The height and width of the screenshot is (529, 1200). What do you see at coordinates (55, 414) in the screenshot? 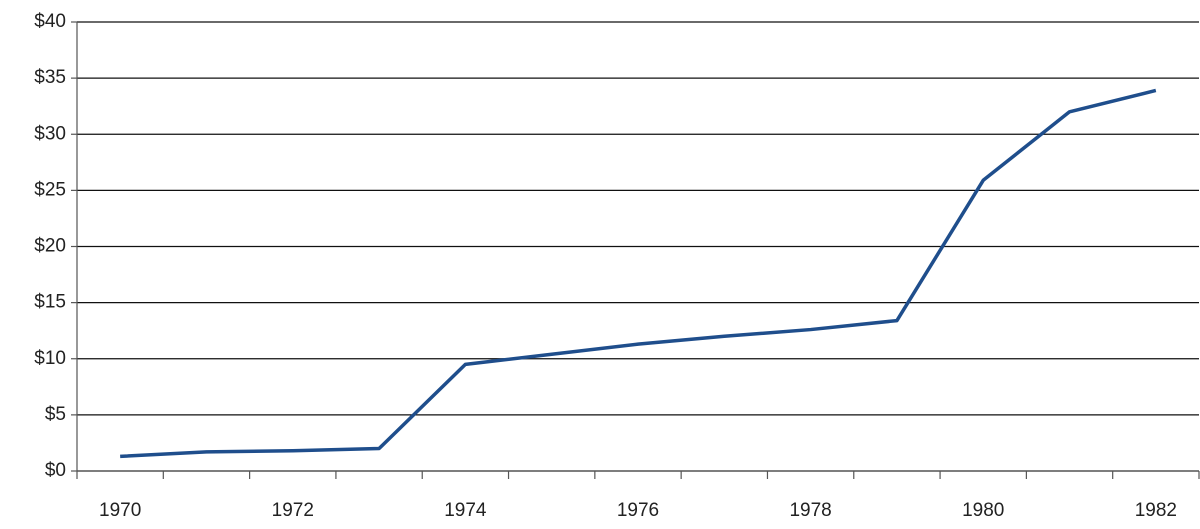
I see `y-tick-label: $5` at bounding box center [55, 414].